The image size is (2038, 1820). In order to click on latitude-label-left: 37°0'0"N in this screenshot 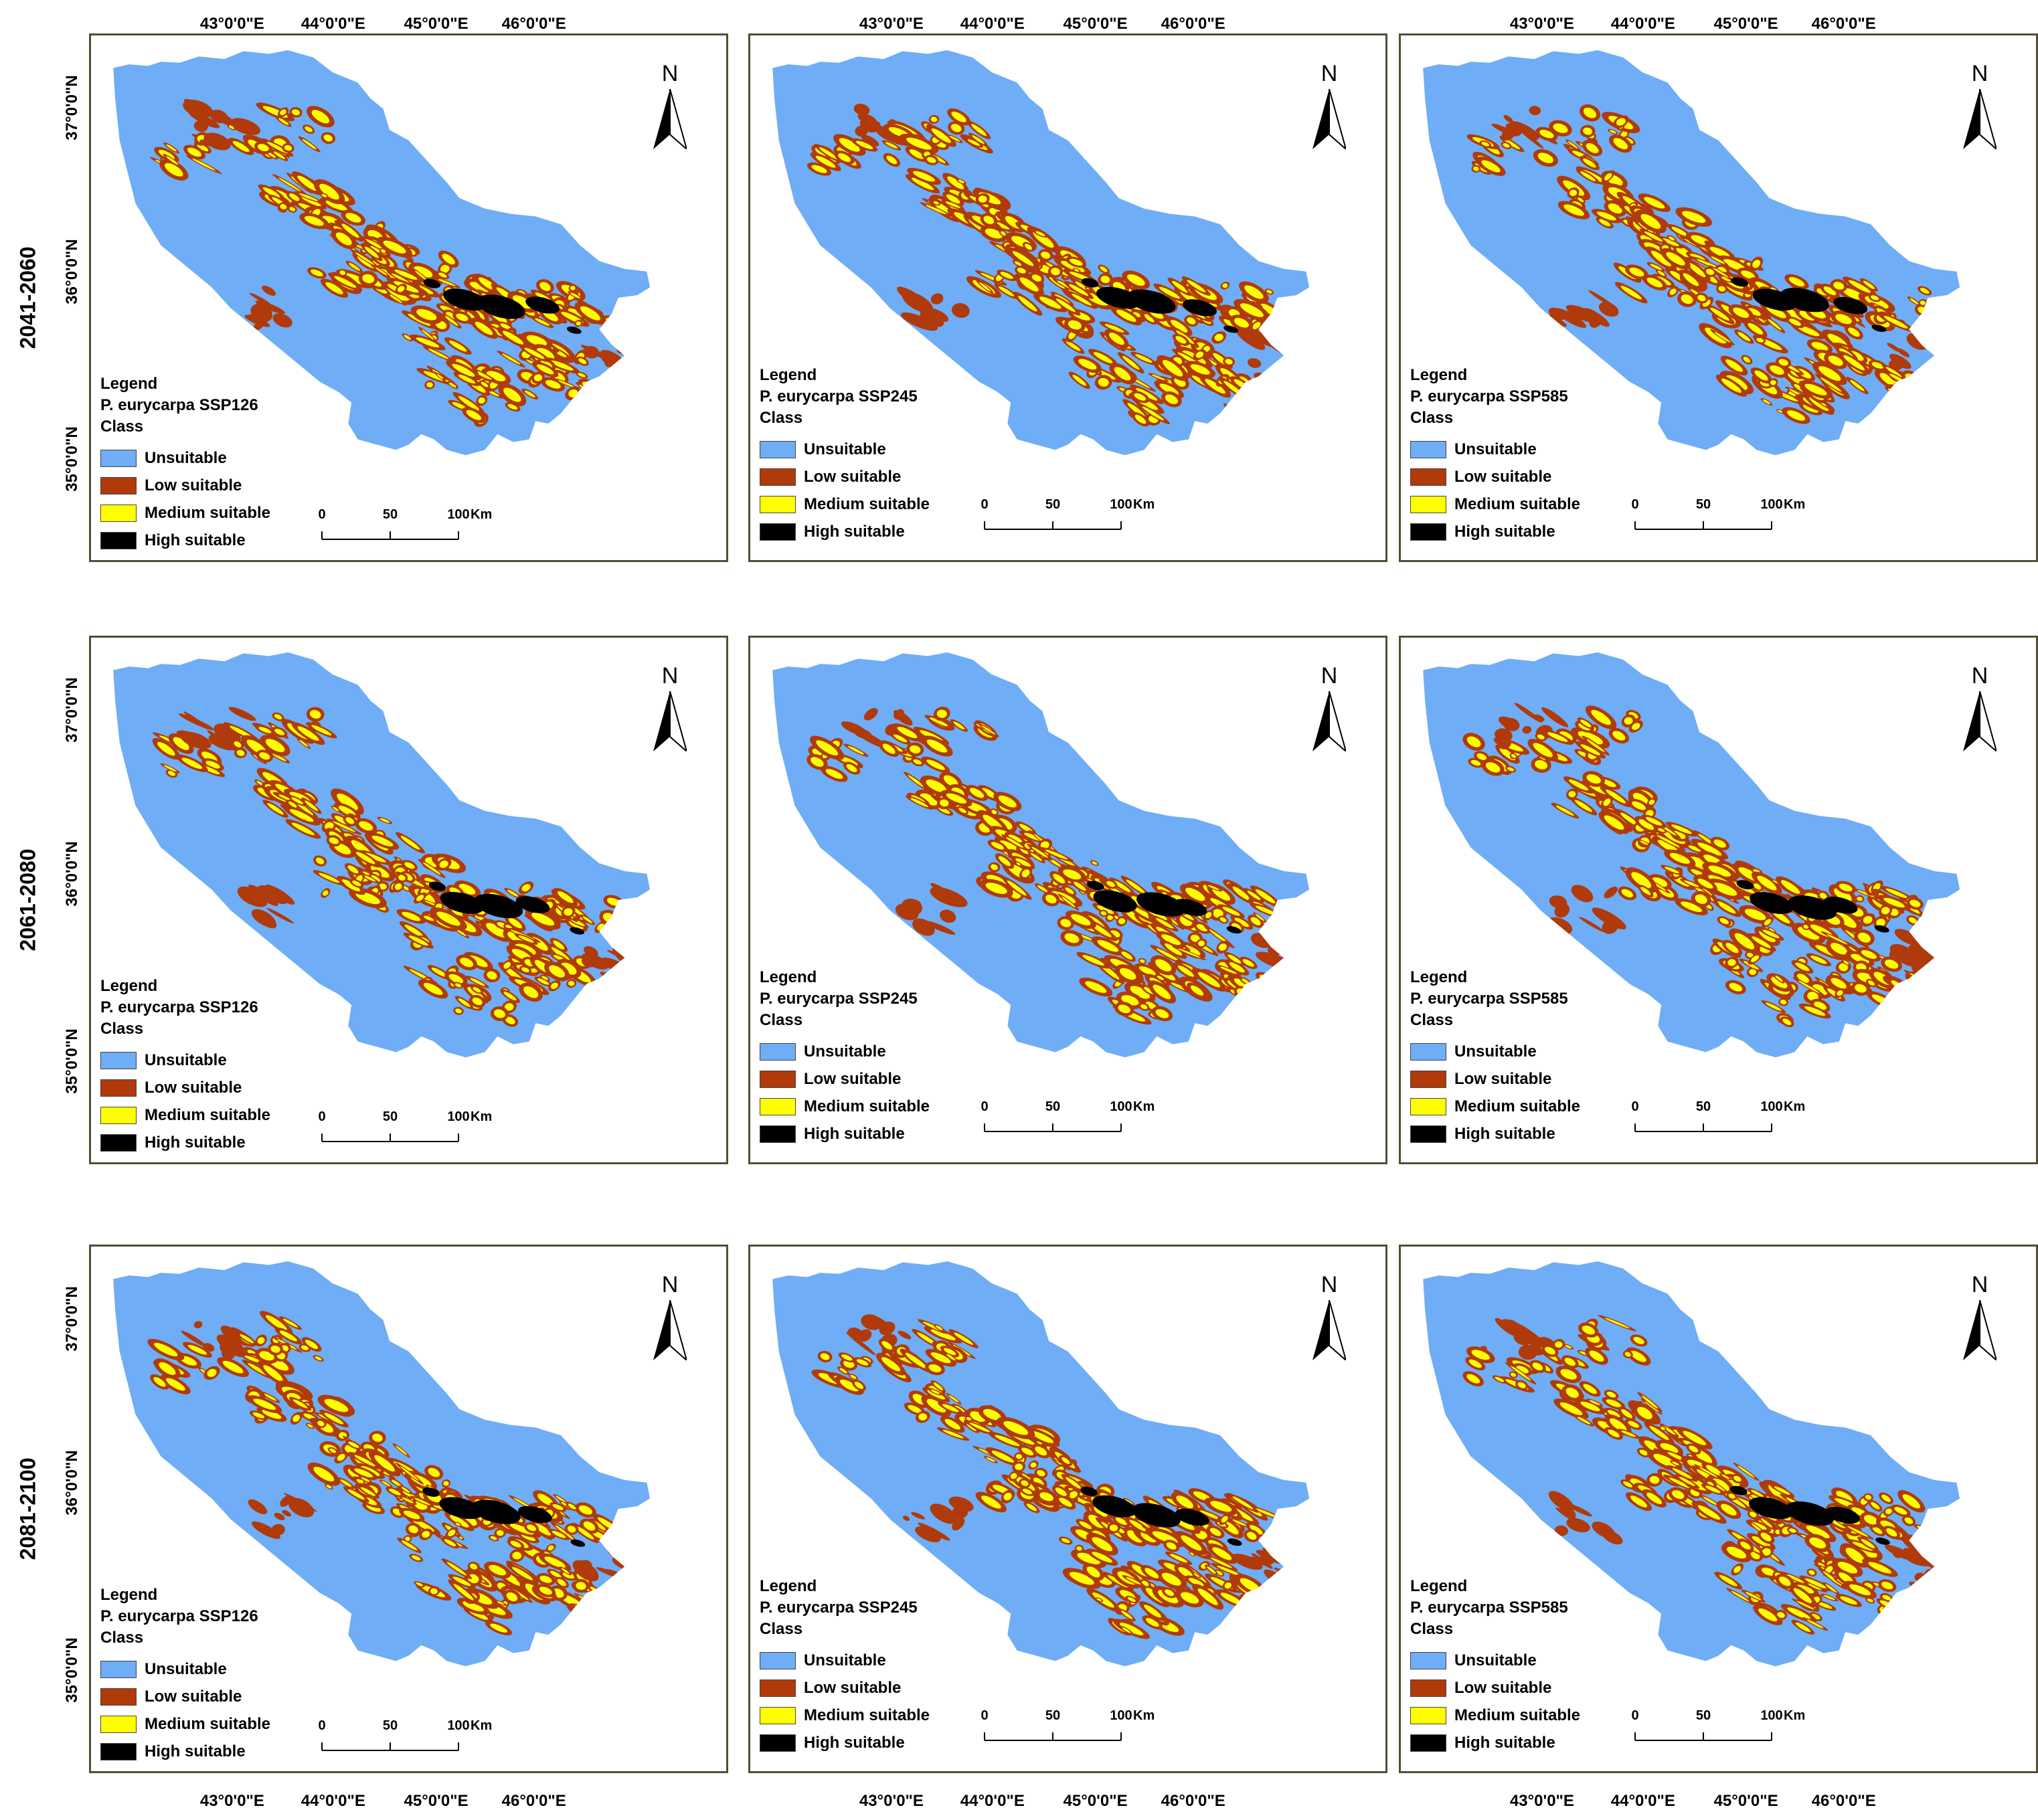, I will do `click(72, 709)`.